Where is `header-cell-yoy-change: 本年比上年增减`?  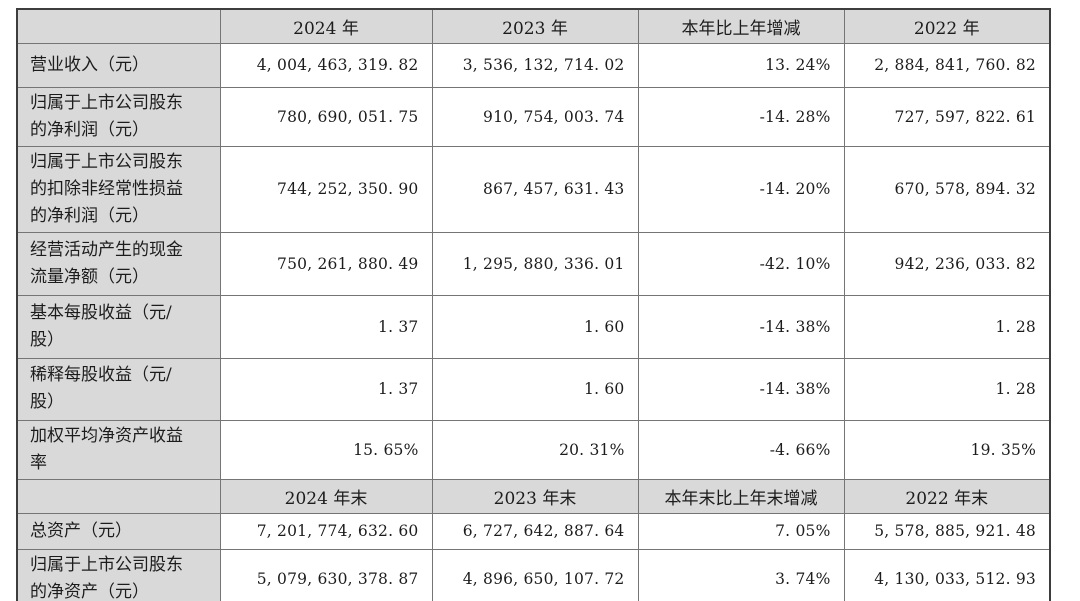 header-cell-yoy-change: 本年比上年增减 is located at coordinates (741, 26).